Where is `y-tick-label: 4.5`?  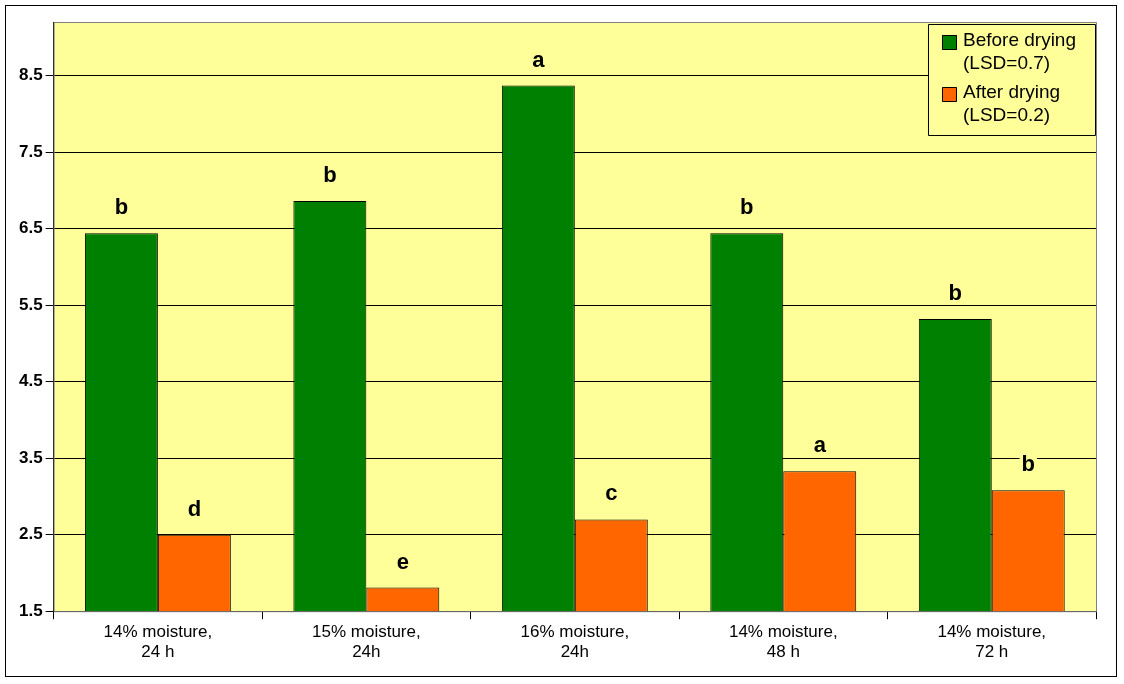 y-tick-label: 4.5 is located at coordinates (30, 381).